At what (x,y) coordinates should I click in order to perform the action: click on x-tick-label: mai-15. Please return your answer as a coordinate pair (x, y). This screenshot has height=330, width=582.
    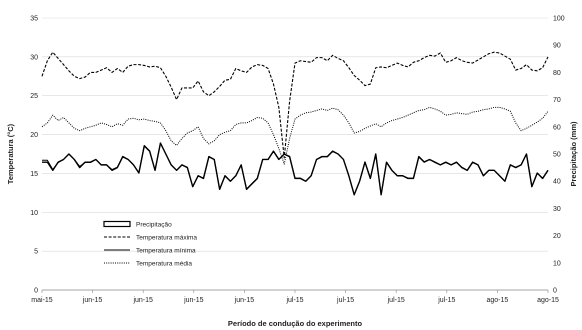
    Looking at the image, I should click on (42, 300).